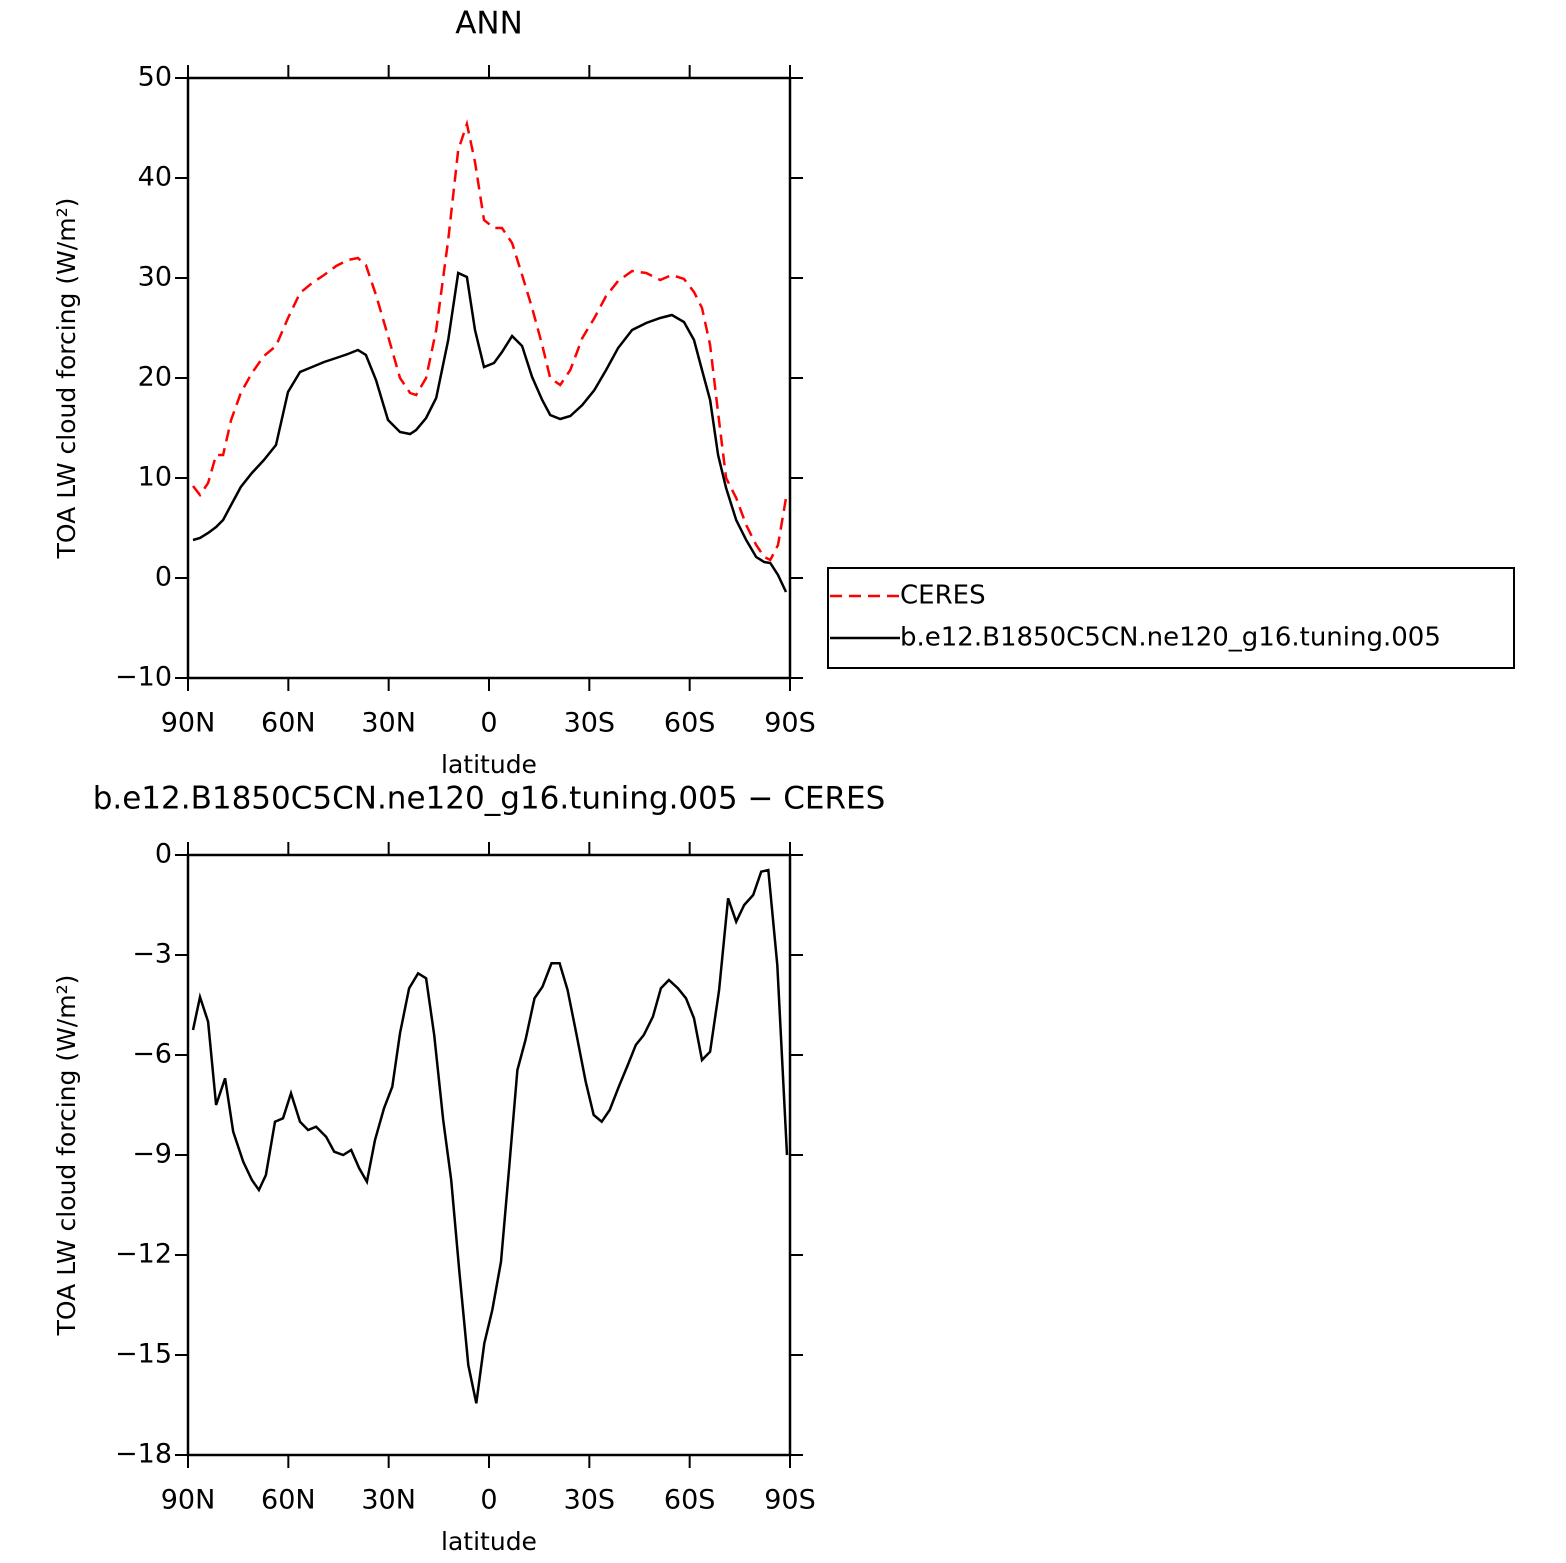  Describe the element at coordinates (155, 77) in the screenshot. I see `y-tick-label: 50` at that location.